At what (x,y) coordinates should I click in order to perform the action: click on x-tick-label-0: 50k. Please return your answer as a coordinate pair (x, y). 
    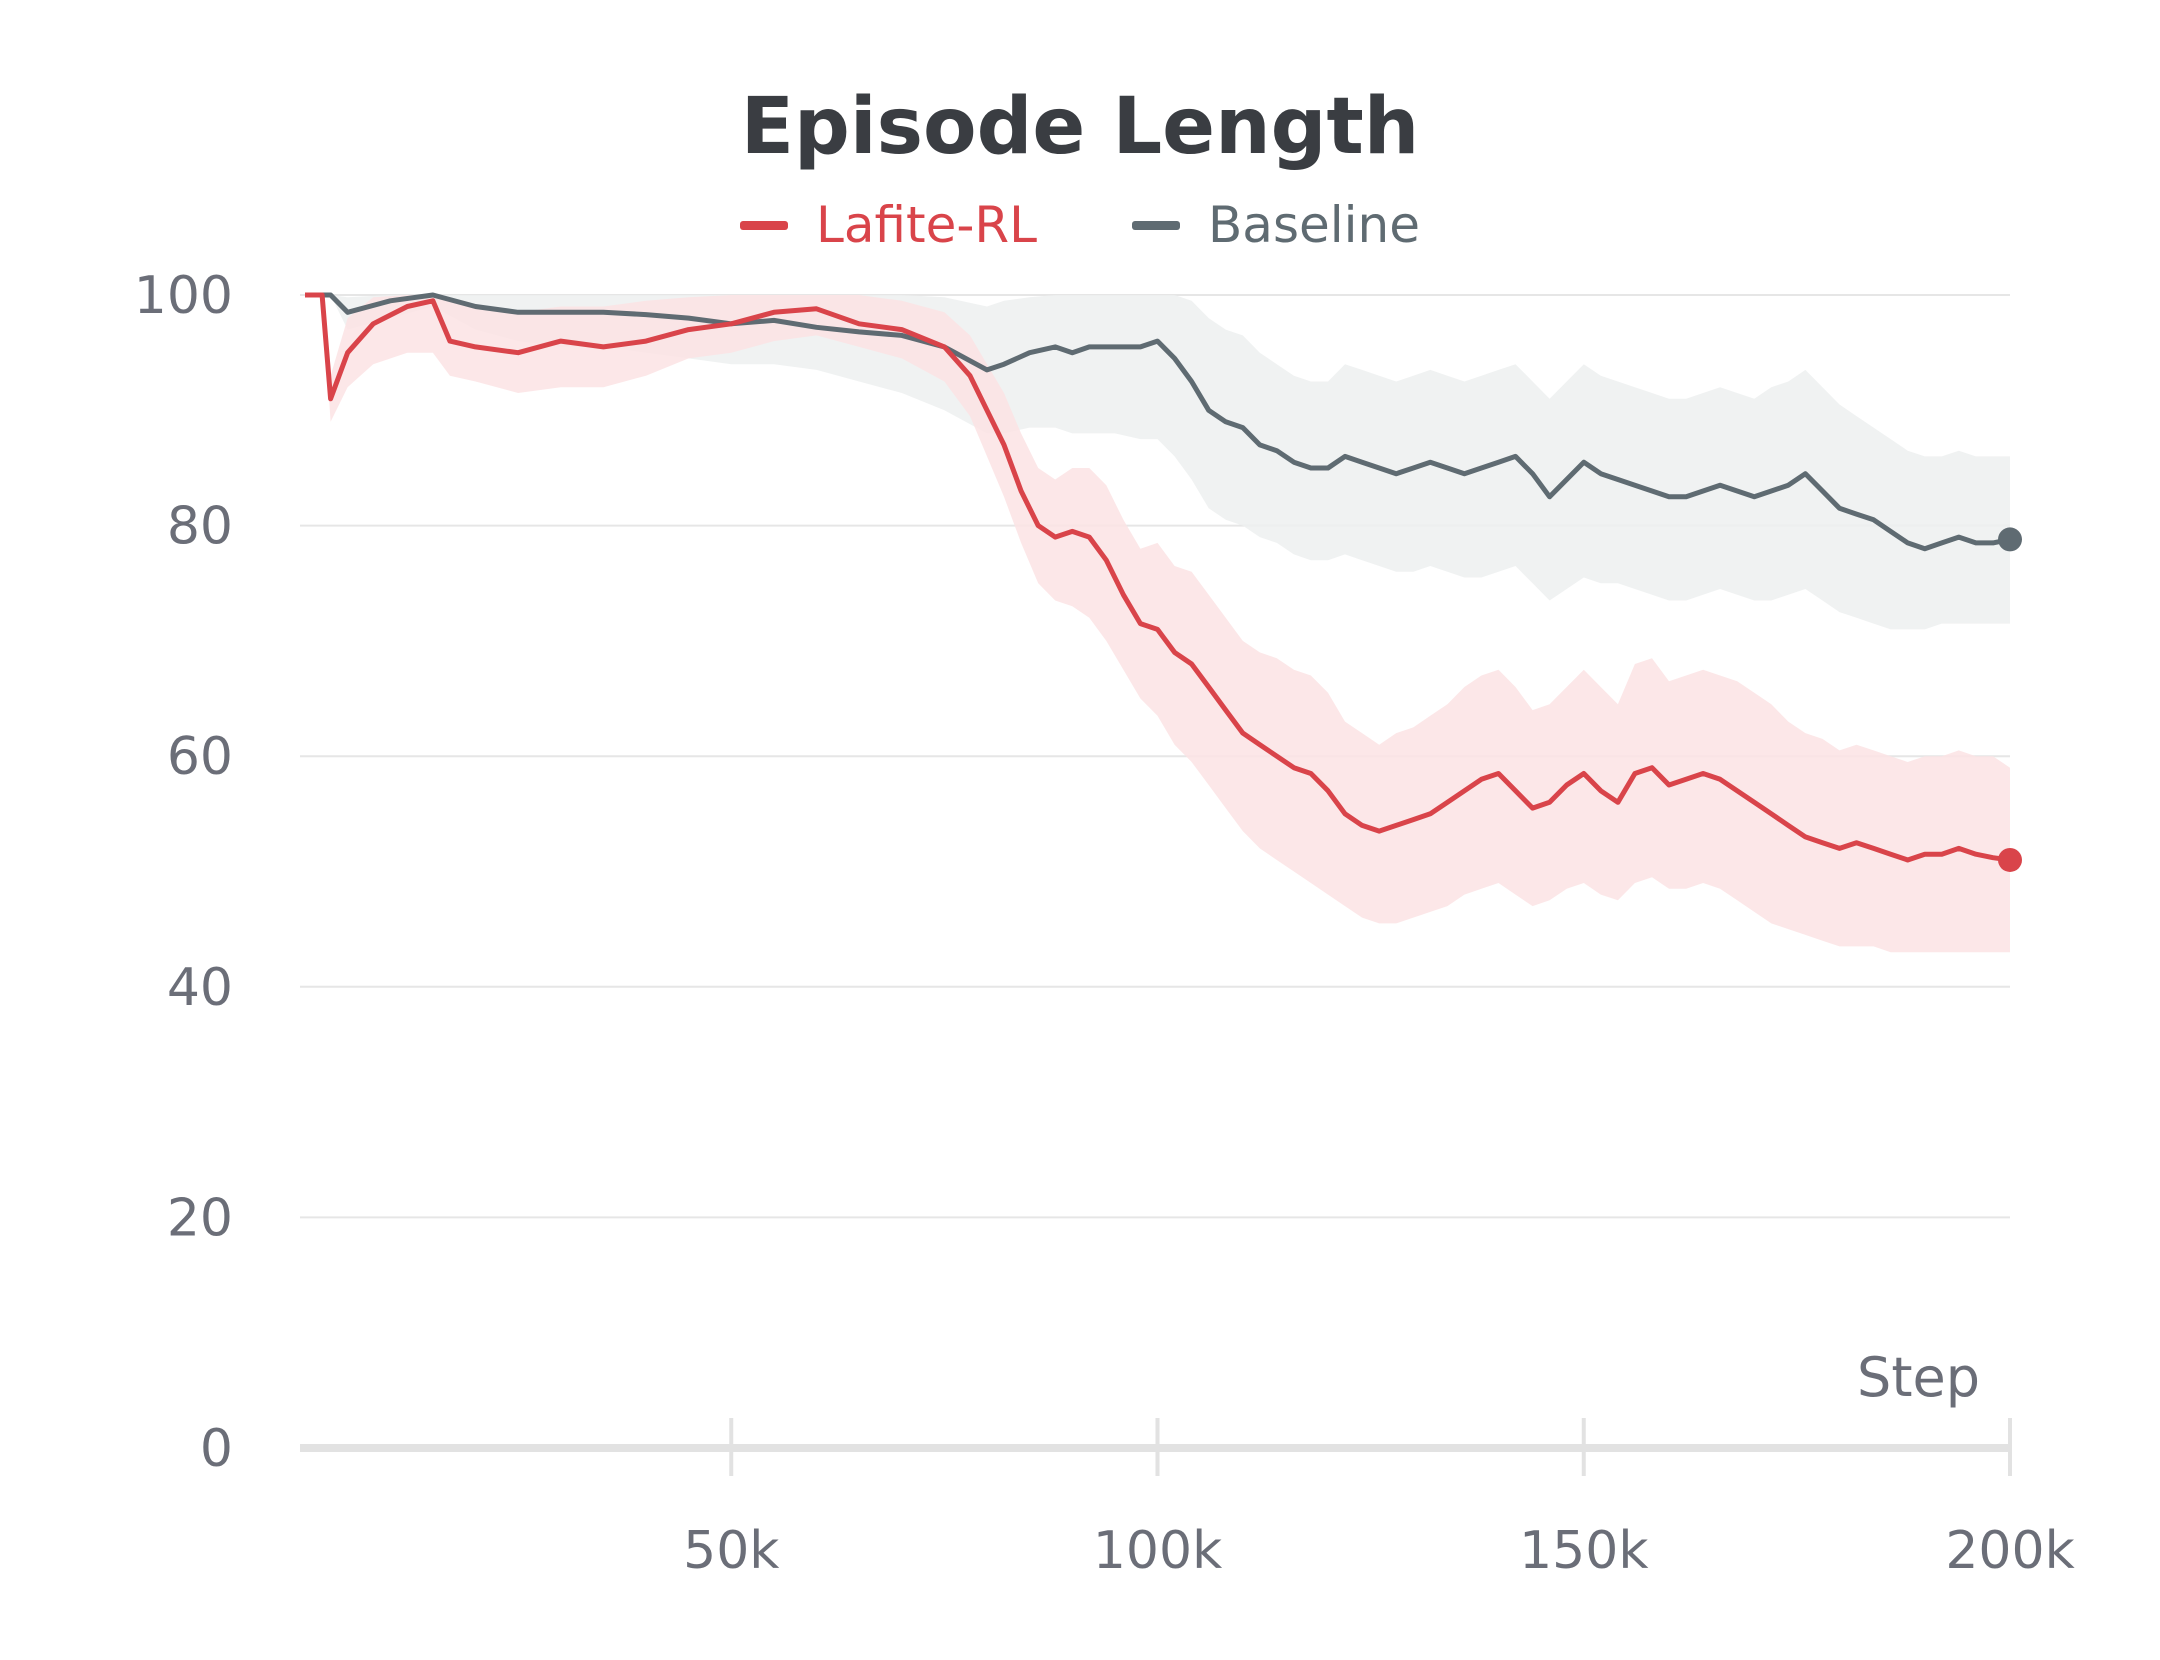
    Looking at the image, I should click on (731, 1551).